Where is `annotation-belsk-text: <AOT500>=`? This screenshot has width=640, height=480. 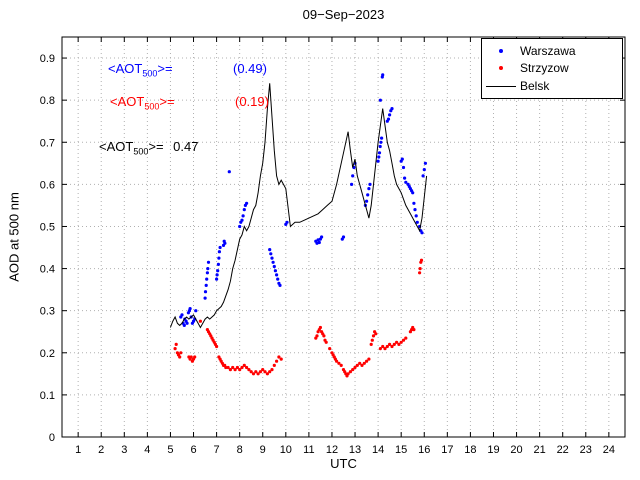 annotation-belsk-text: <AOT500>= is located at coordinates (133, 148).